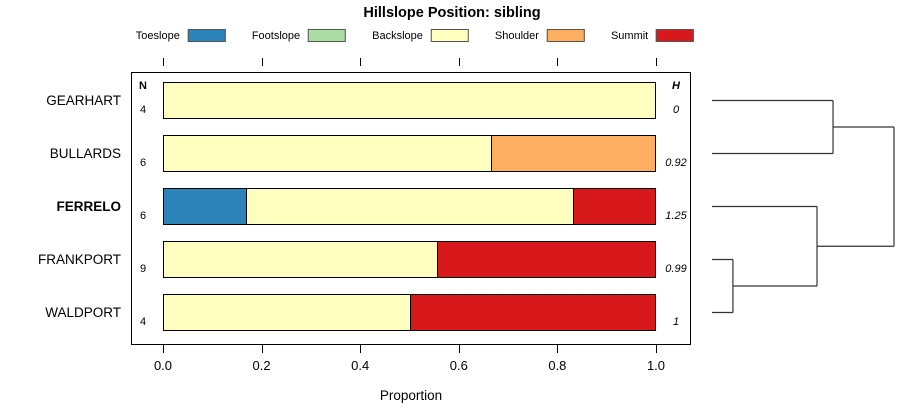  What do you see at coordinates (79, 259) in the screenshot?
I see `row-label-frankport: FRANKPORT` at bounding box center [79, 259].